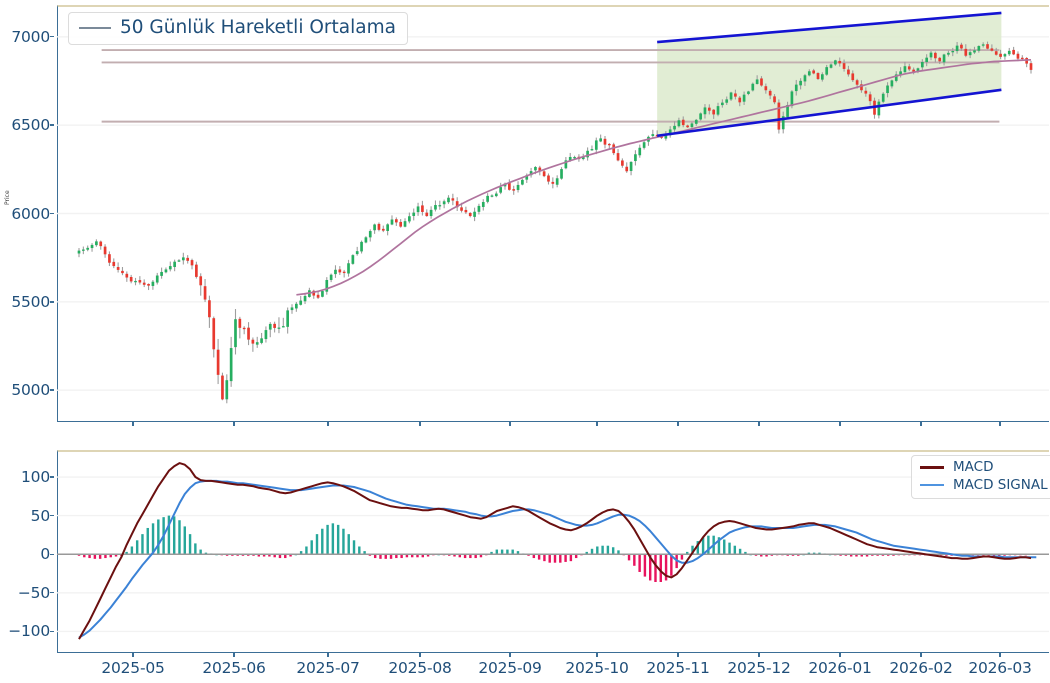  What do you see at coordinates (45, 554) in the screenshot?
I see `macd-y-tick-label: 0` at bounding box center [45, 554].